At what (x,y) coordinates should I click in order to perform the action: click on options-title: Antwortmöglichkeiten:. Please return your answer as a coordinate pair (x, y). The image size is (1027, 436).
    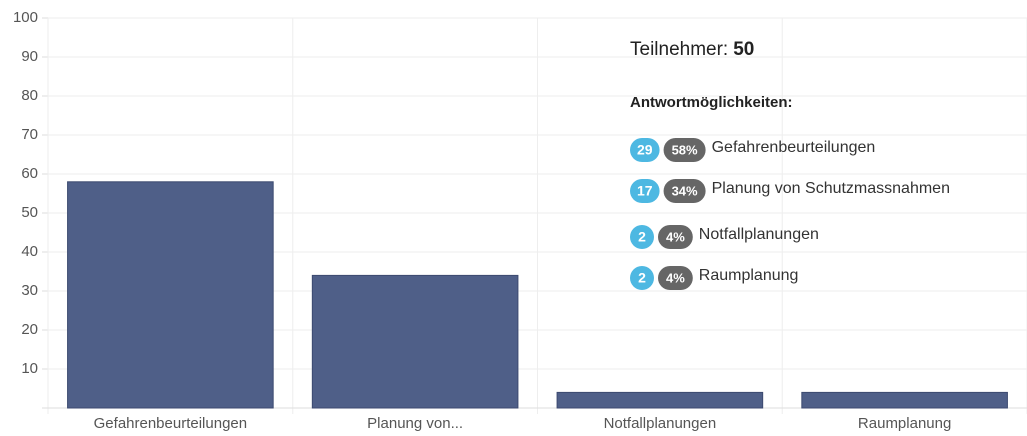
    Looking at the image, I should click on (711, 102).